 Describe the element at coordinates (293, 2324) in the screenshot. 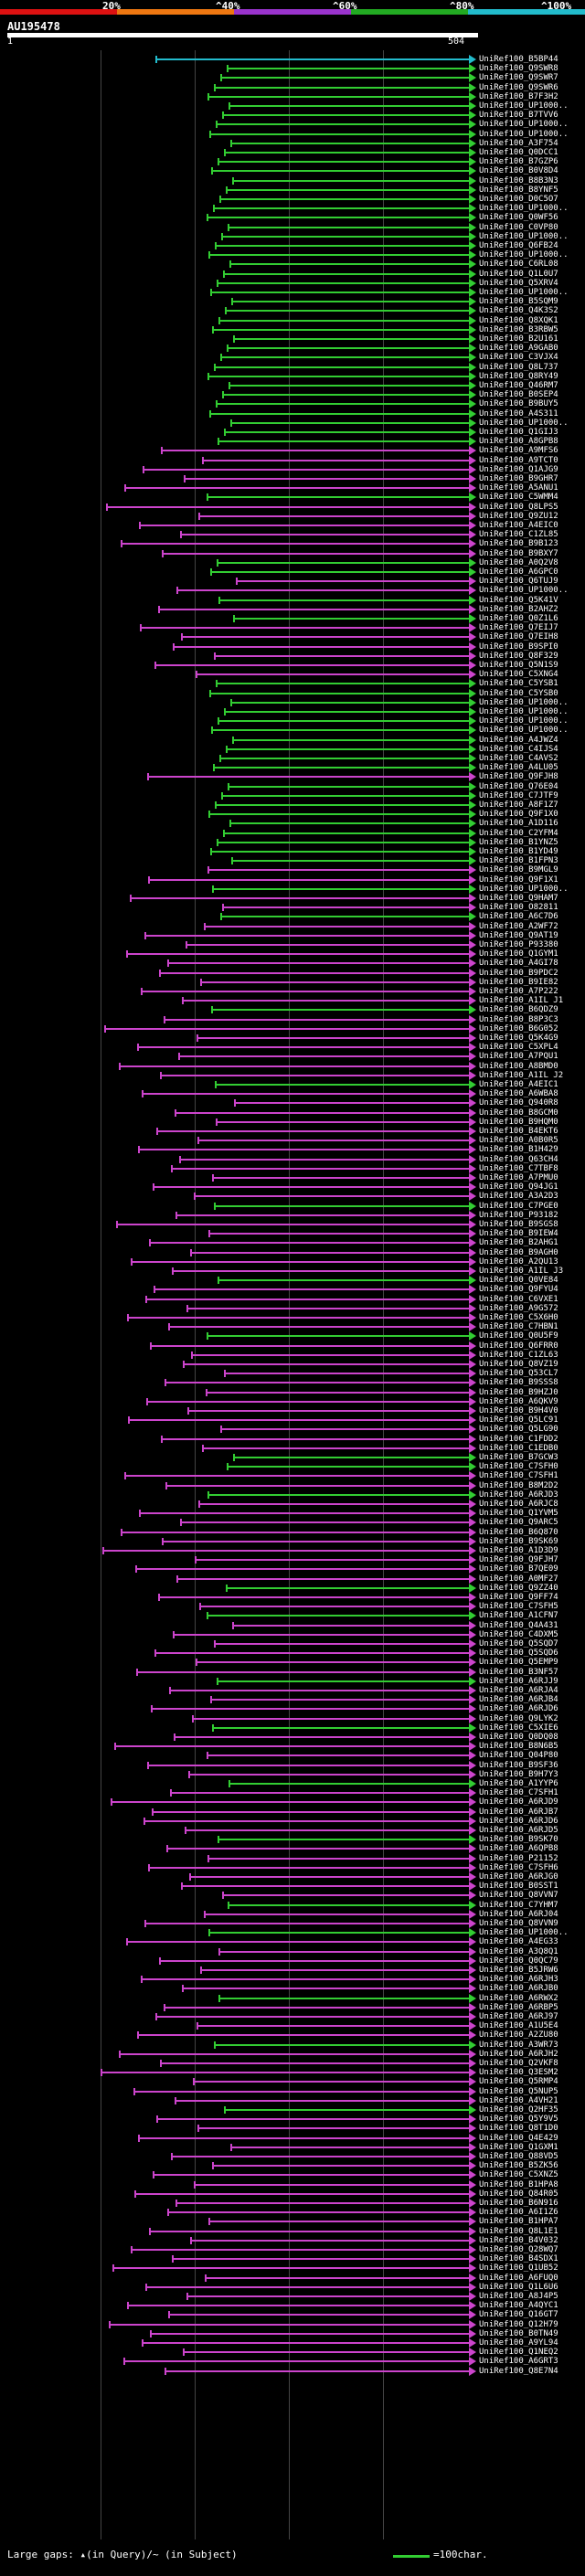

I see `hit-row: UniRef100_Q12H79` at that location.